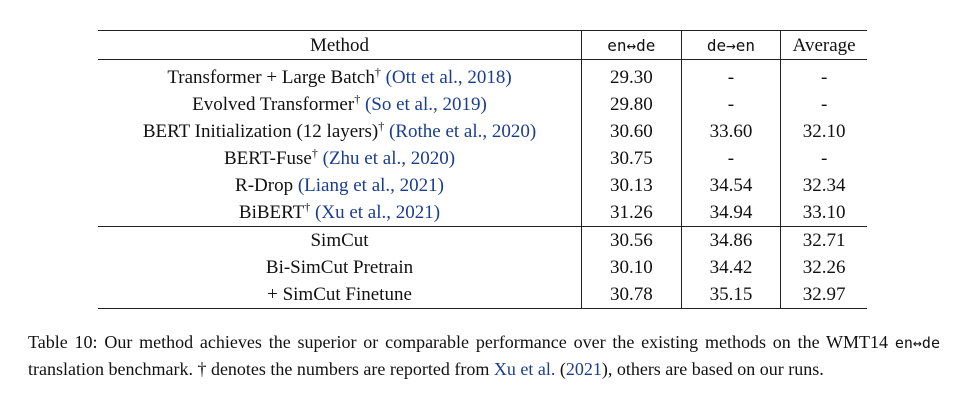 This screenshot has height=419, width=960. I want to click on table-row: BERT-Fuse† (Zhu et al., 2020) 30.75 - -, so click(482, 158).